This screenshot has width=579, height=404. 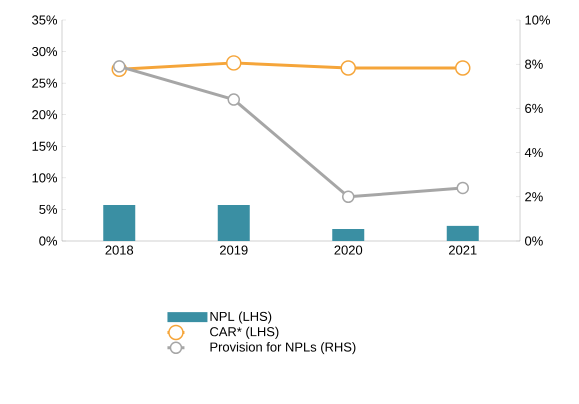 What do you see at coordinates (534, 64) in the screenshot?
I see `y2-tick-label: 8%` at bounding box center [534, 64].